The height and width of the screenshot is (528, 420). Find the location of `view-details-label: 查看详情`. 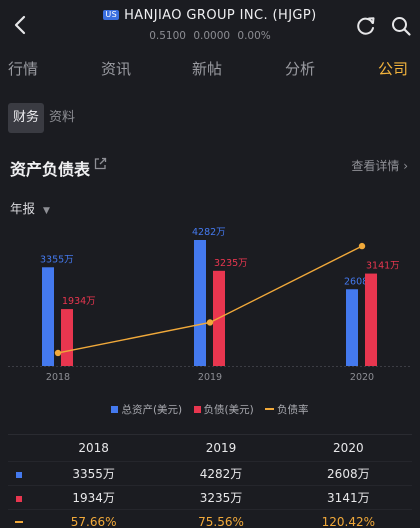

view-details-label: 查看详情 is located at coordinates (375, 166).